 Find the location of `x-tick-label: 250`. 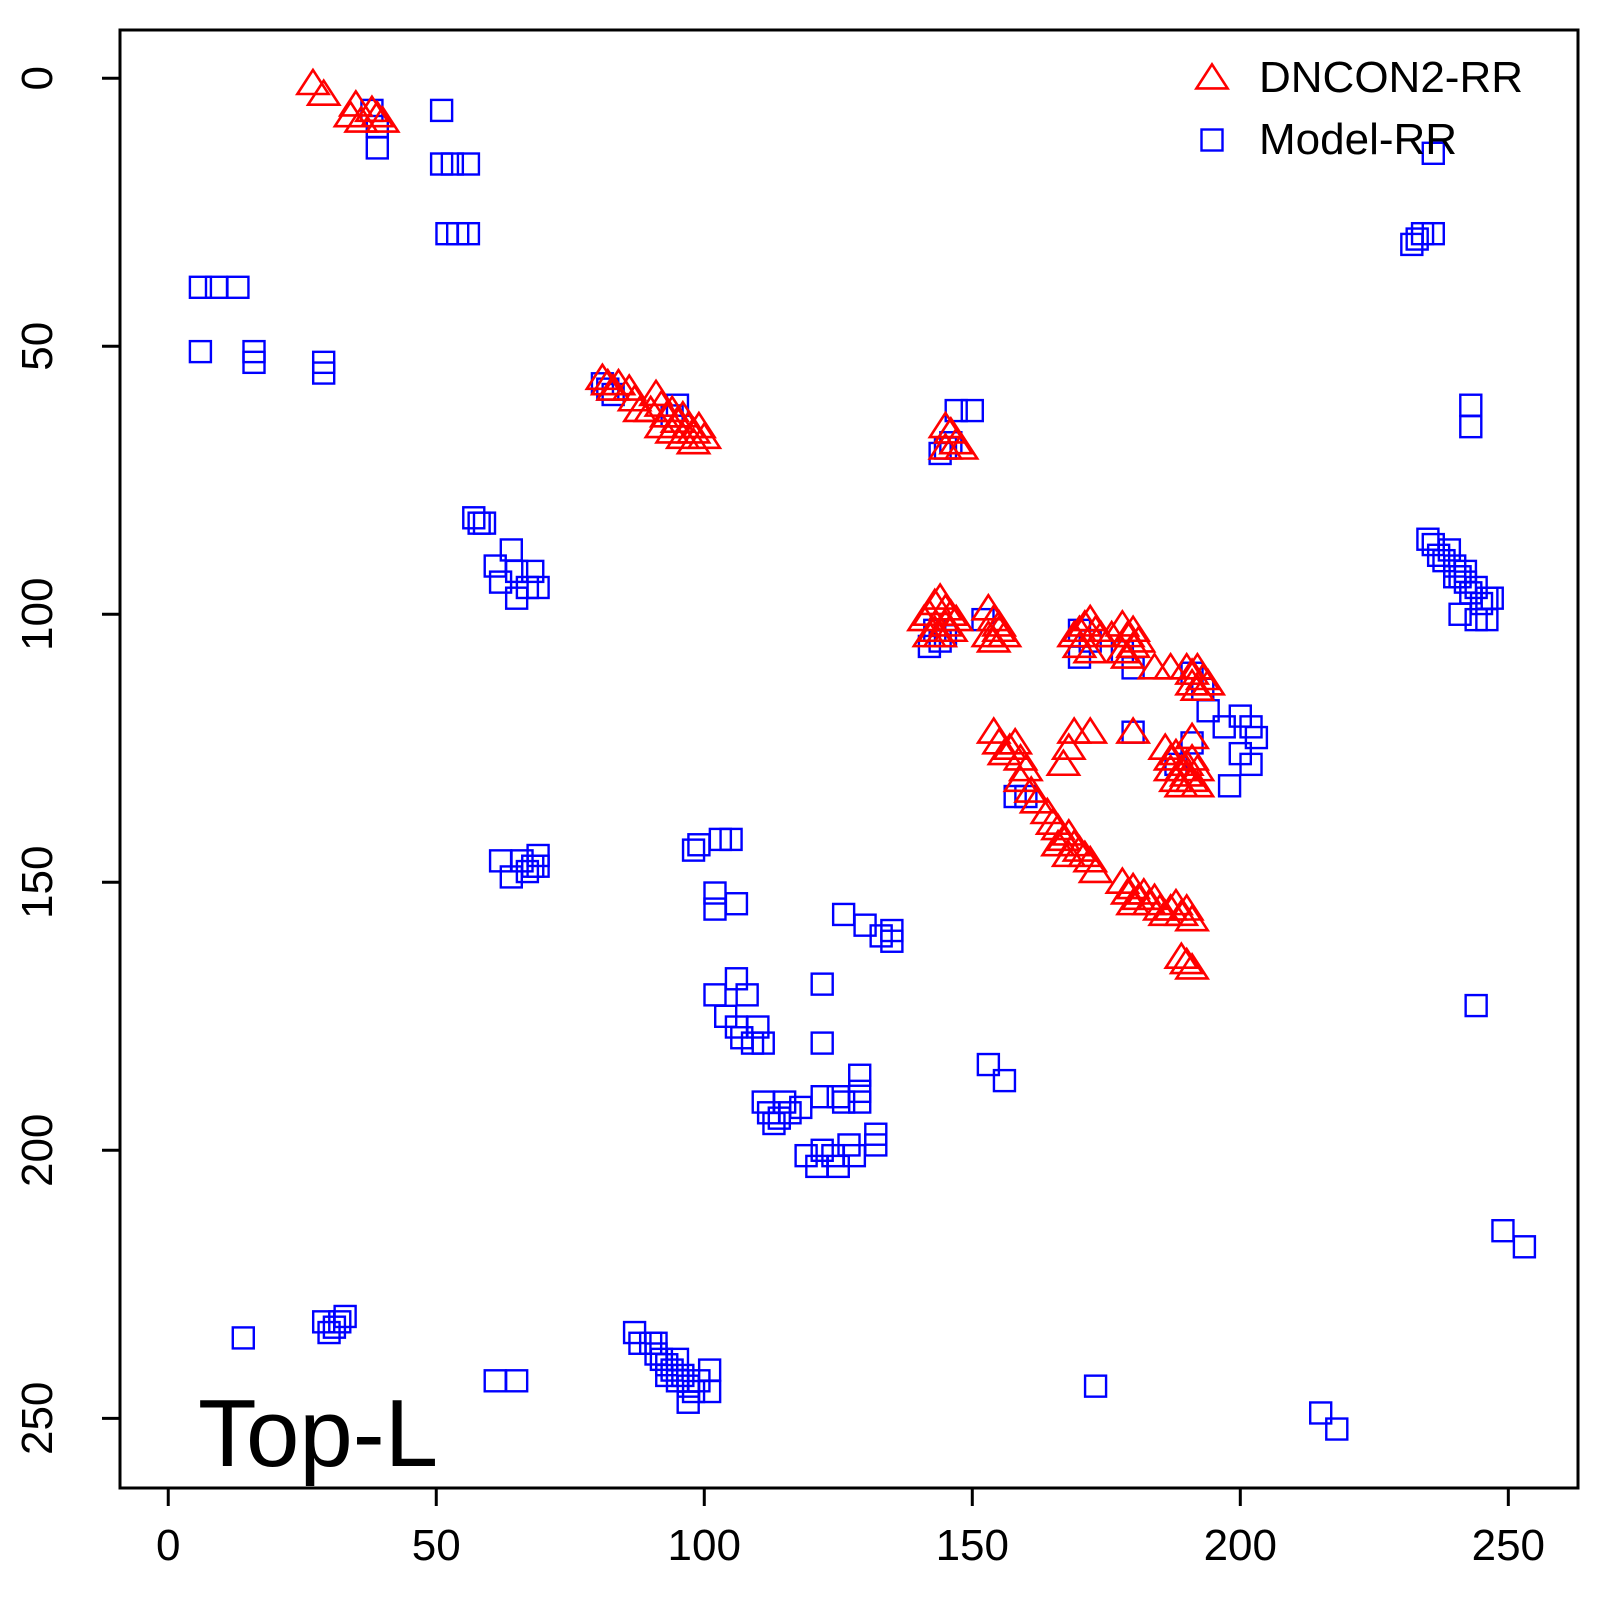

x-tick-label: 250 is located at coordinates (1508, 1545).